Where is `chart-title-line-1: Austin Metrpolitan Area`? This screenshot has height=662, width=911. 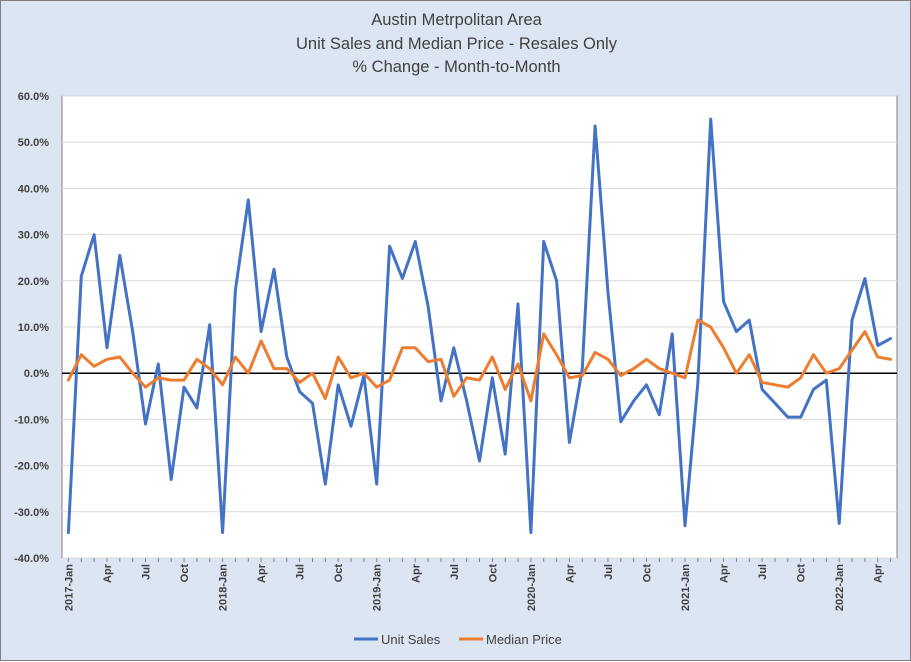
chart-title-line-1: Austin Metrpolitan Area is located at coordinates (456, 20).